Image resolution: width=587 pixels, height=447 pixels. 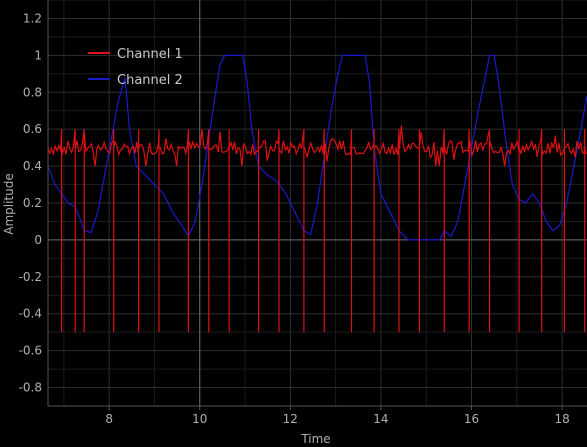 I want to click on y-tick-label: 0.2, so click(x=32, y=203).